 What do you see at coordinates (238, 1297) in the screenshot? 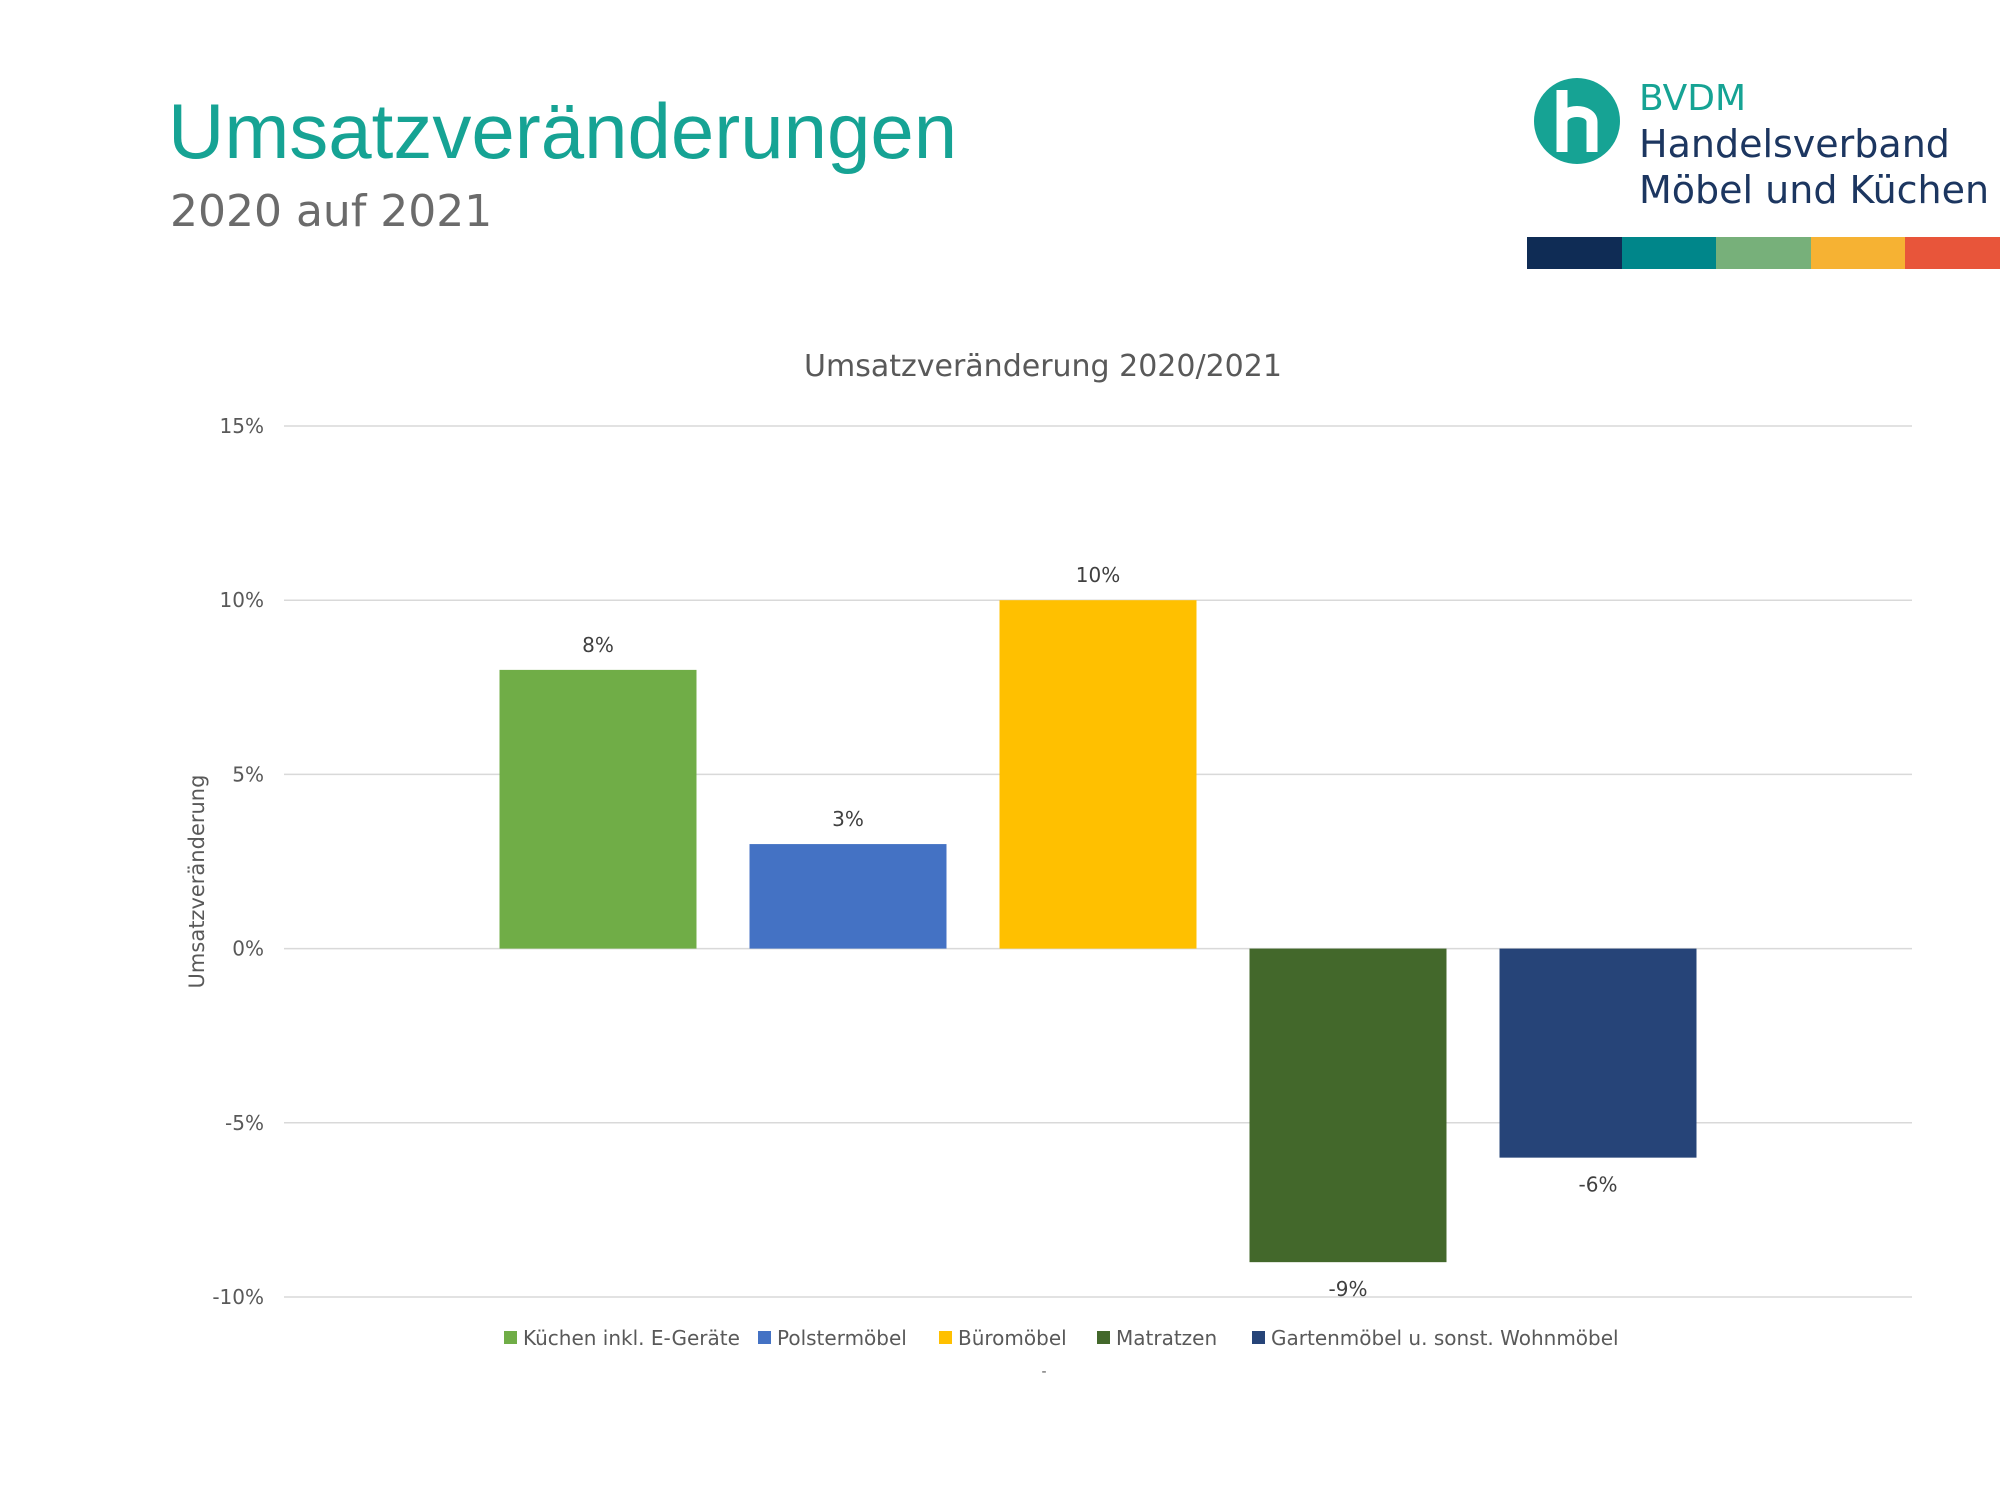
I see `y-tick-label: -10%` at bounding box center [238, 1297].